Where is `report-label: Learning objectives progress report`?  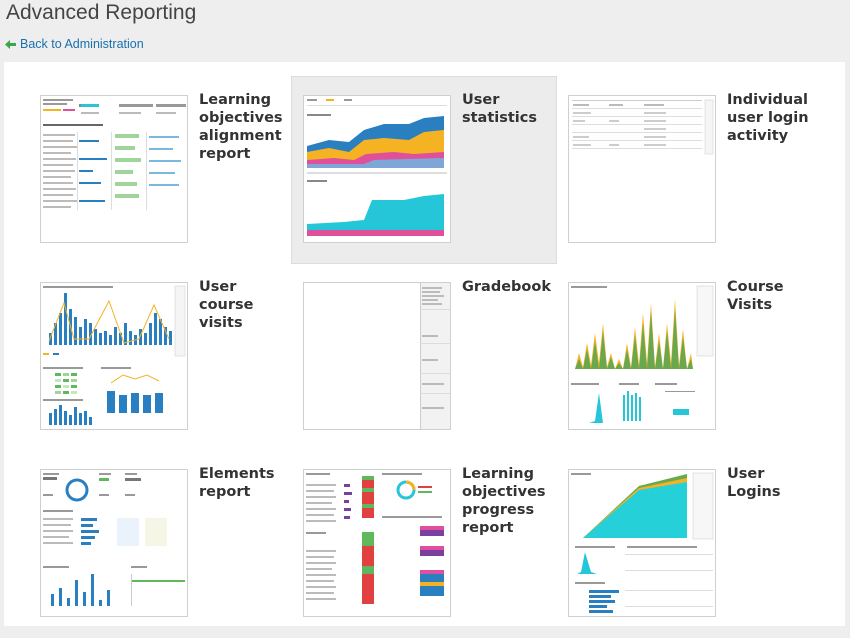
report-label: Learning objectives progress report is located at coordinates (504, 501).